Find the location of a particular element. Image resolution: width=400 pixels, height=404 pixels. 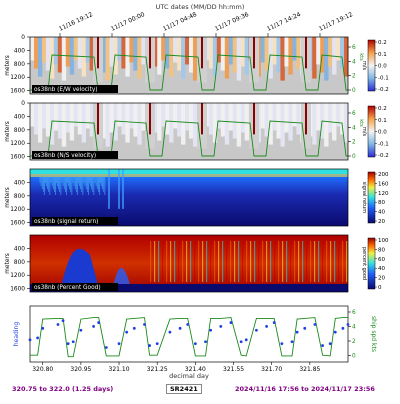

y-tick-label: 400 is located at coordinates (19, 249).